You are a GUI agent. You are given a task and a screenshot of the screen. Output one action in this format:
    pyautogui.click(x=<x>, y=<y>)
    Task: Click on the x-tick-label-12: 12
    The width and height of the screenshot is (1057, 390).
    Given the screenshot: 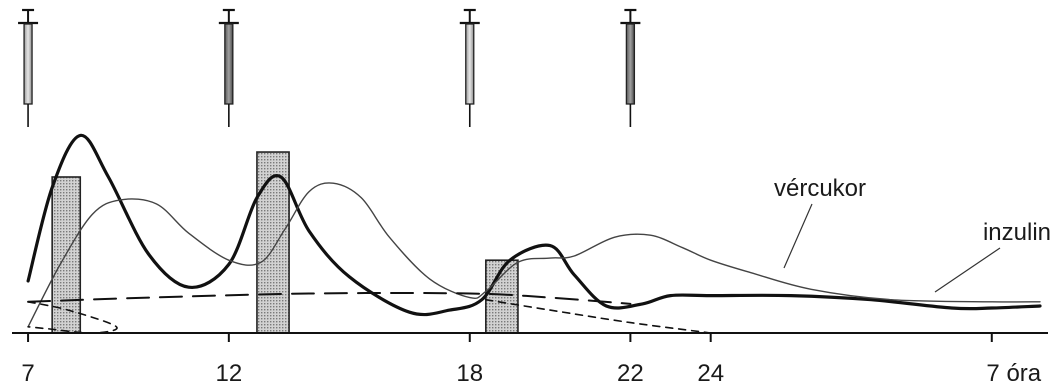 What is the action you would take?
    pyautogui.click(x=228, y=373)
    